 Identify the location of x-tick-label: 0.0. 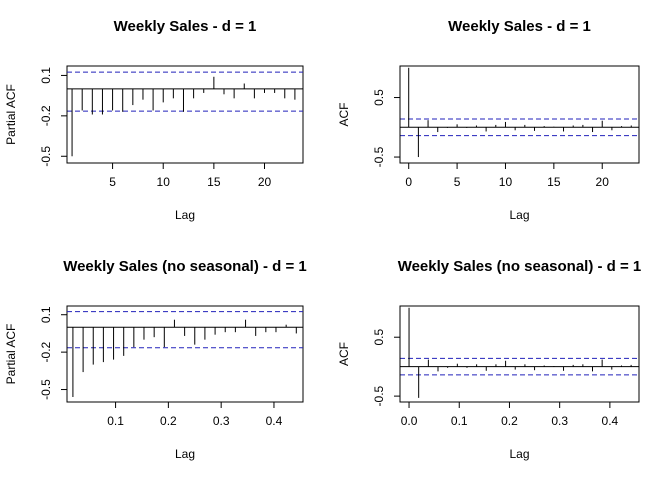
(409, 421).